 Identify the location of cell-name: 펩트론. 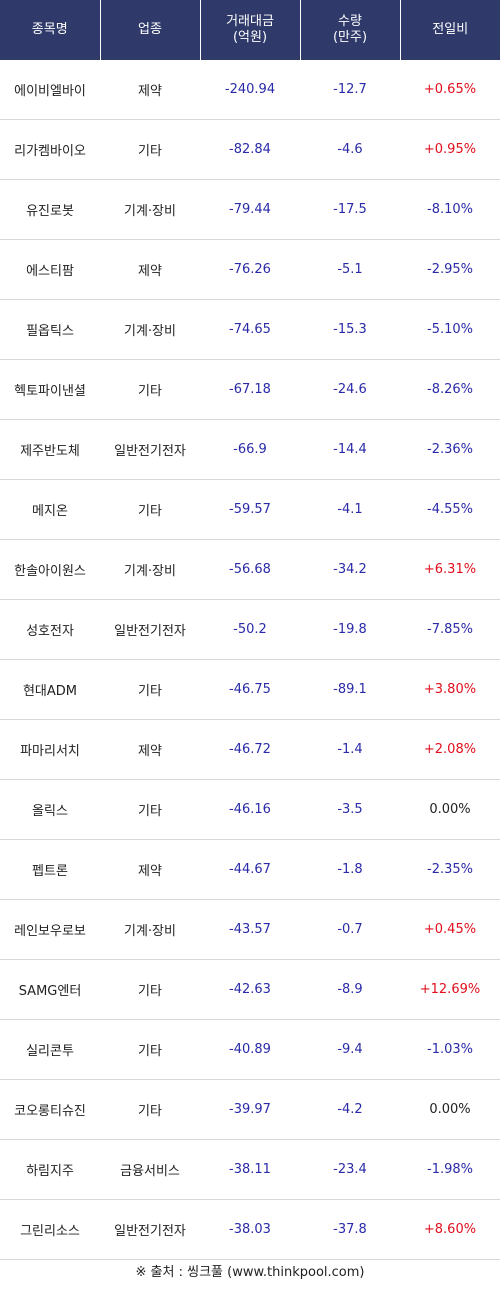
(50, 869).